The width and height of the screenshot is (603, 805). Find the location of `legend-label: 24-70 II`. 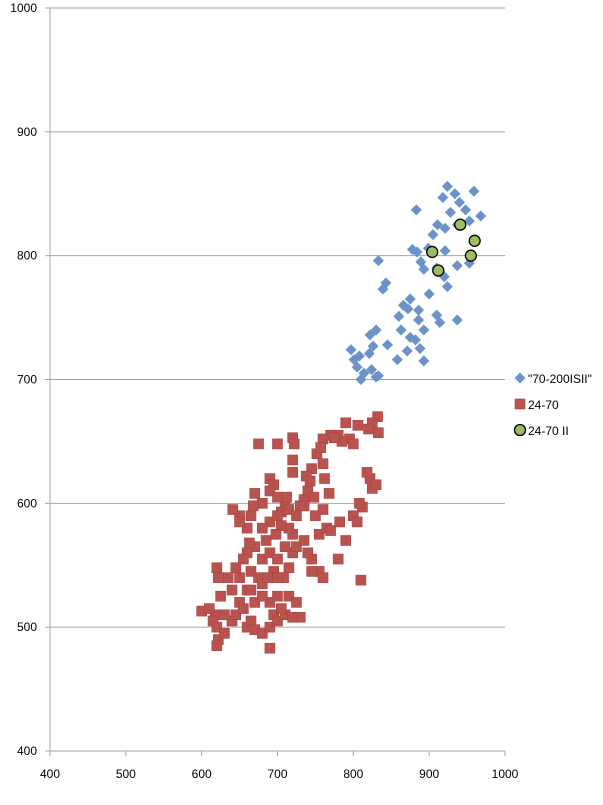

legend-label: 24-70 II is located at coordinates (548, 431).